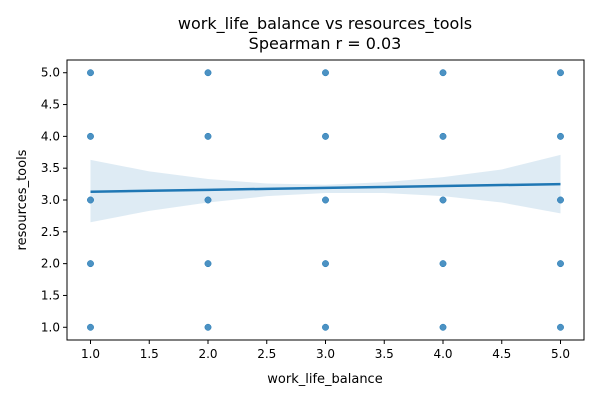 Image resolution: width=600 pixels, height=404 pixels. What do you see at coordinates (149, 354) in the screenshot?
I see `x-tick-label: 1.5` at bounding box center [149, 354].